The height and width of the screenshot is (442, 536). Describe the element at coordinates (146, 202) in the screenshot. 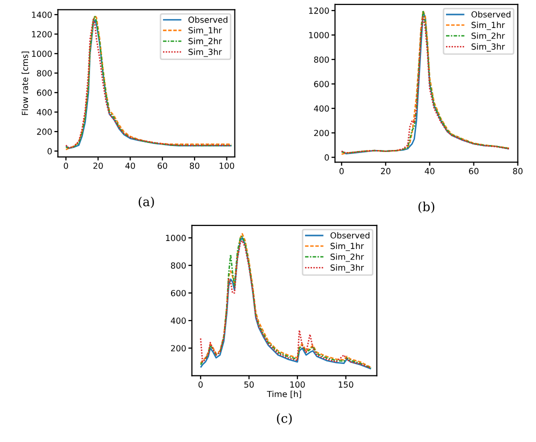

I see `text: (a)` at that location.